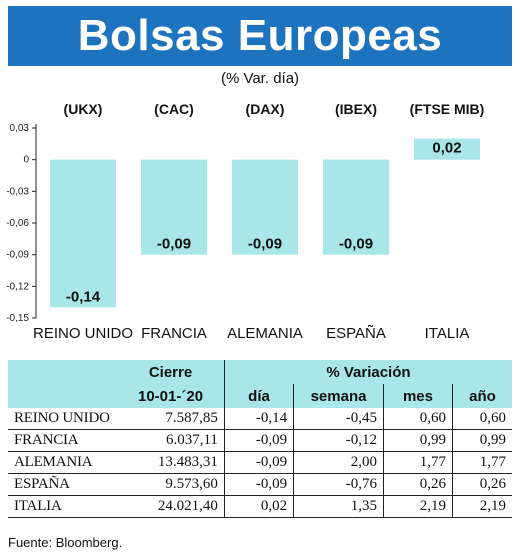 Image resolution: width=520 pixels, height=555 pixels. Describe the element at coordinates (265, 109) in the screenshot. I see `index-label: (DAX)` at that location.